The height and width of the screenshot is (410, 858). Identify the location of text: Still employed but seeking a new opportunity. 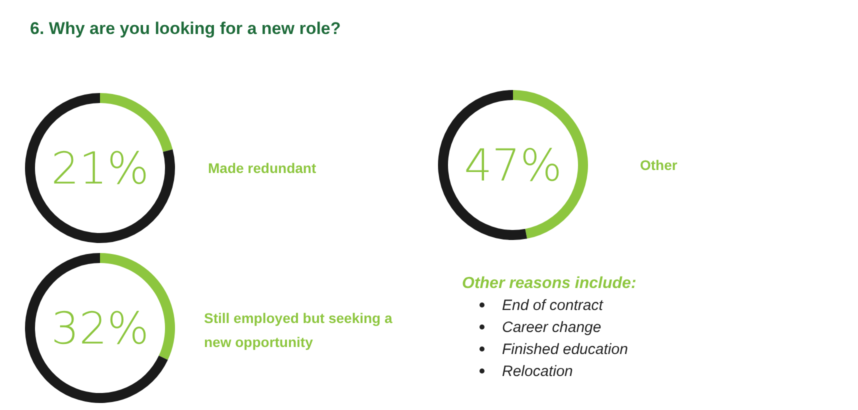
(298, 330).